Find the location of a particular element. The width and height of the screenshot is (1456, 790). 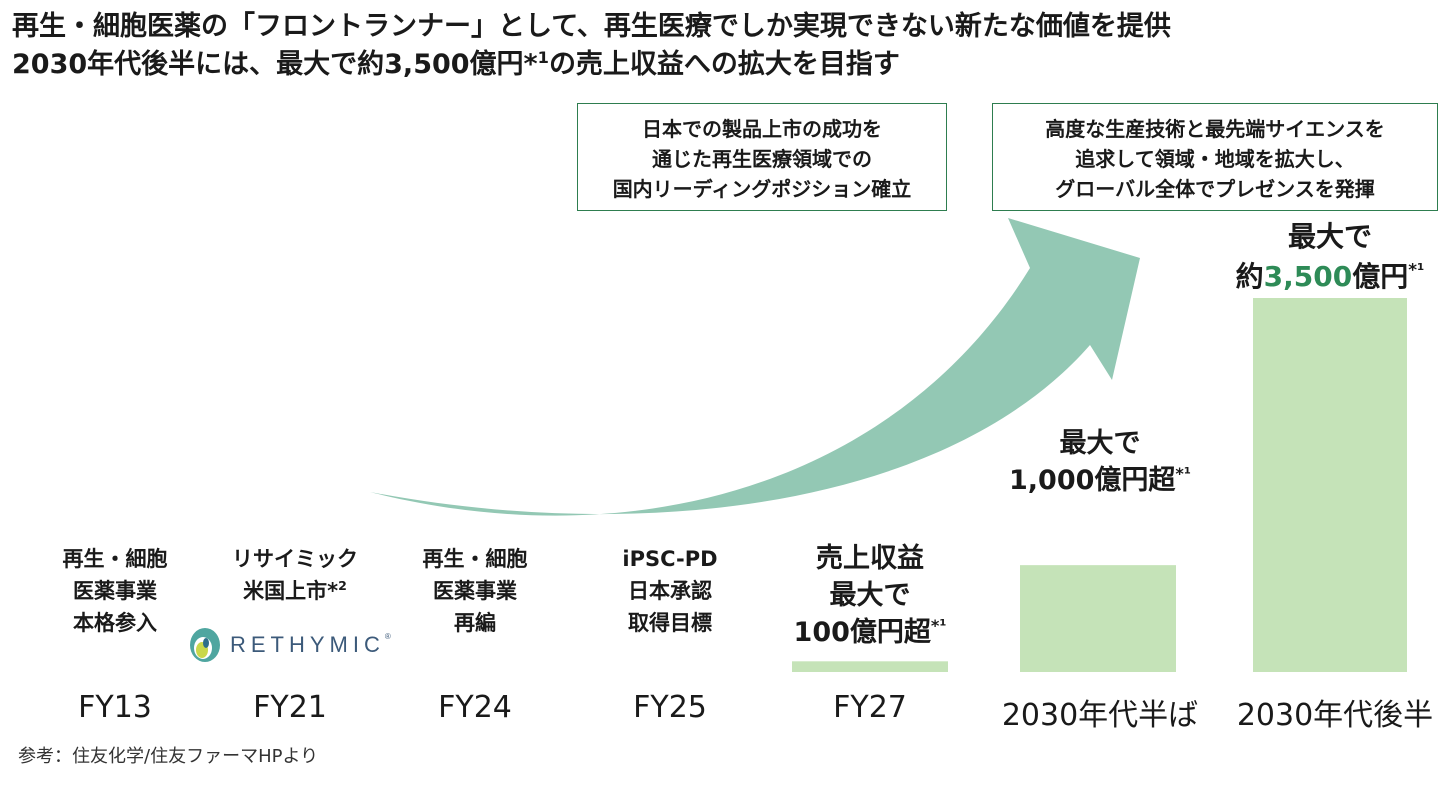

rethymic-logo-icon is located at coordinates (205, 645).